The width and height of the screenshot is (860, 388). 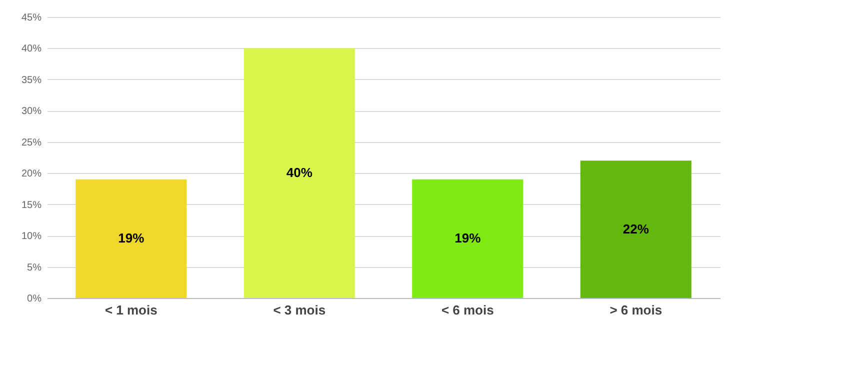 What do you see at coordinates (467, 310) in the screenshot?
I see `x-tick-label: < 6 mois` at bounding box center [467, 310].